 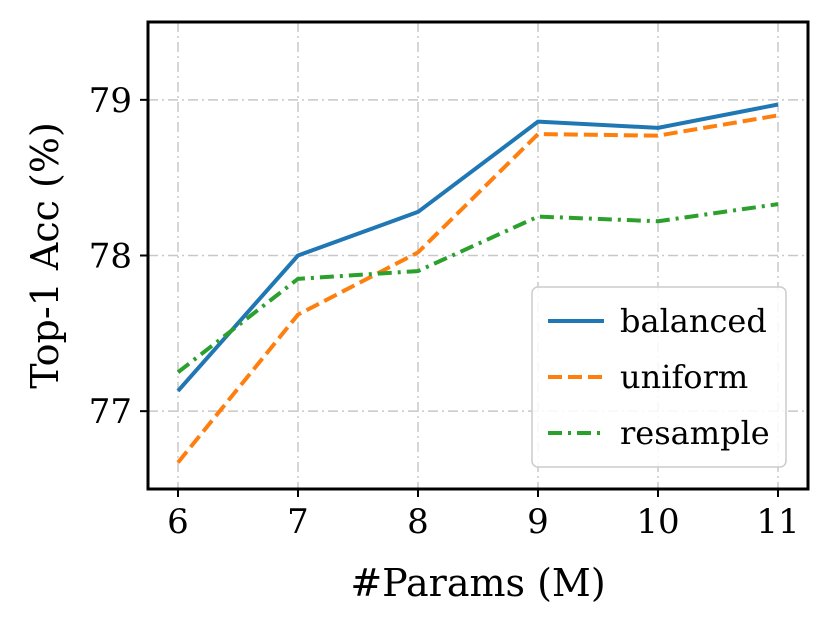 What do you see at coordinates (110, 101) in the screenshot?
I see `y-tick-label: 79` at bounding box center [110, 101].